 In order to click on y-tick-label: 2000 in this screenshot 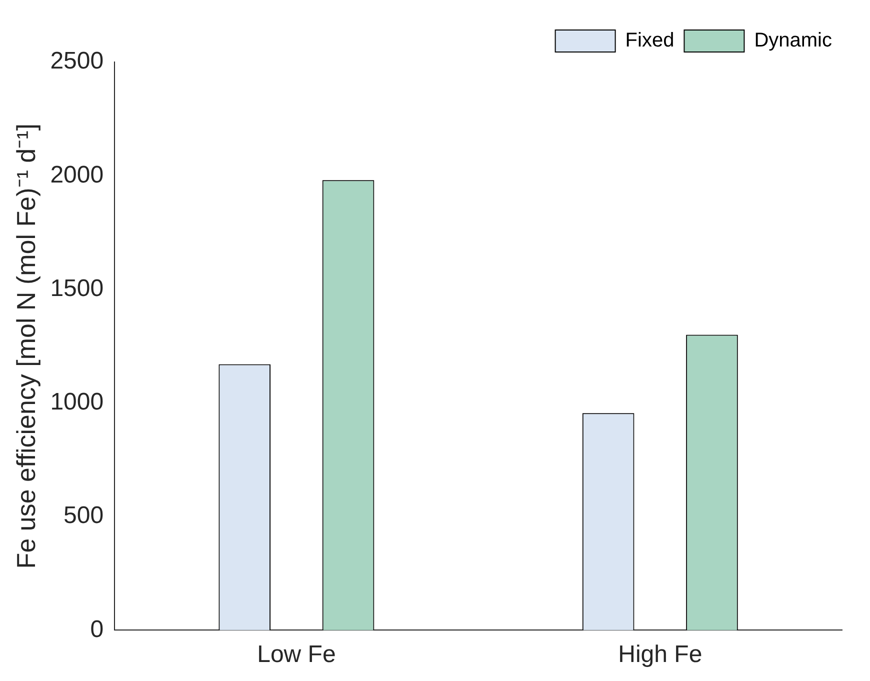, I will do `click(77, 174)`.